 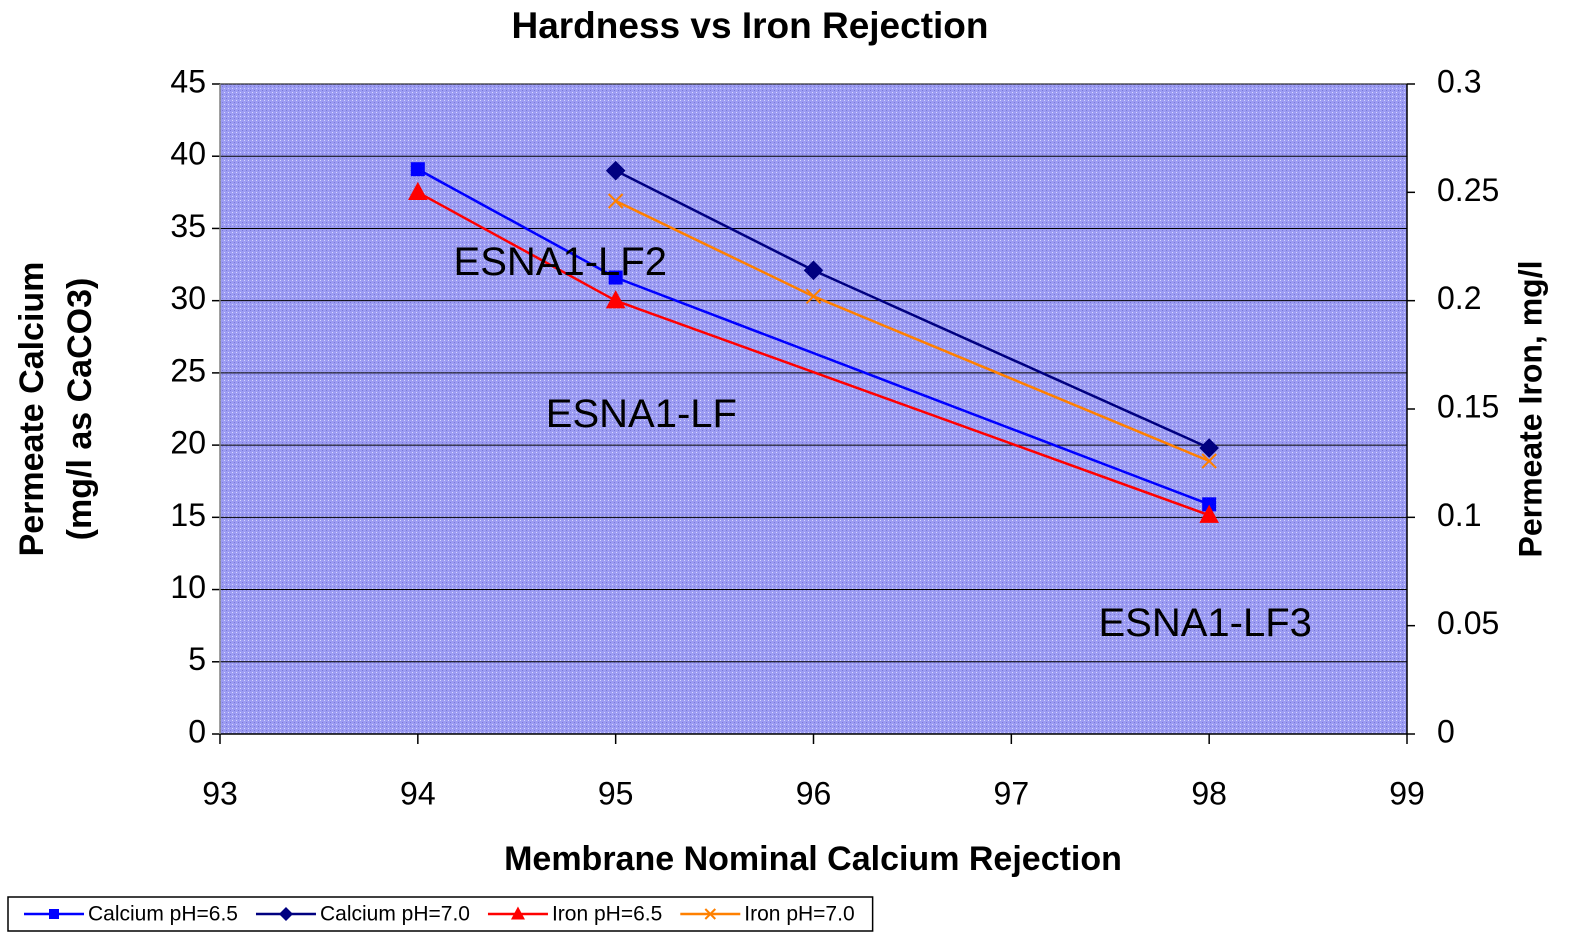 What do you see at coordinates (1468, 190) in the screenshot?
I see `y2-tick-label: 0.25` at bounding box center [1468, 190].